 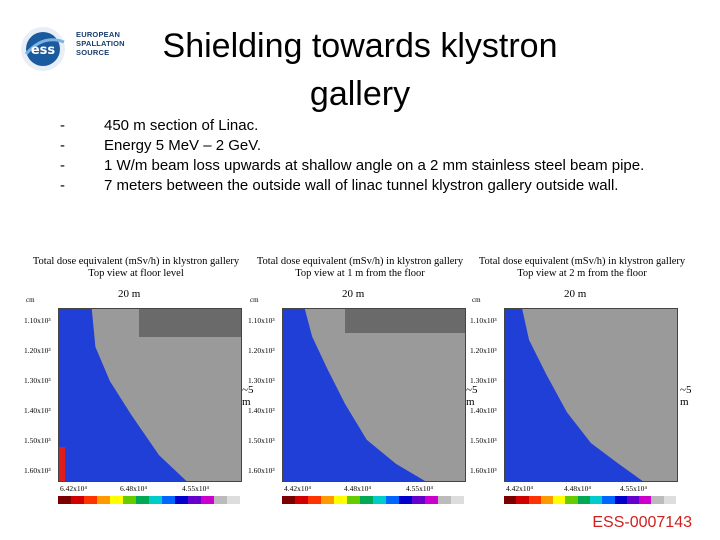 I want to click on ess-logo: ess EUROPEAN SPALLATION SOURCE, so click(x=73, y=49).